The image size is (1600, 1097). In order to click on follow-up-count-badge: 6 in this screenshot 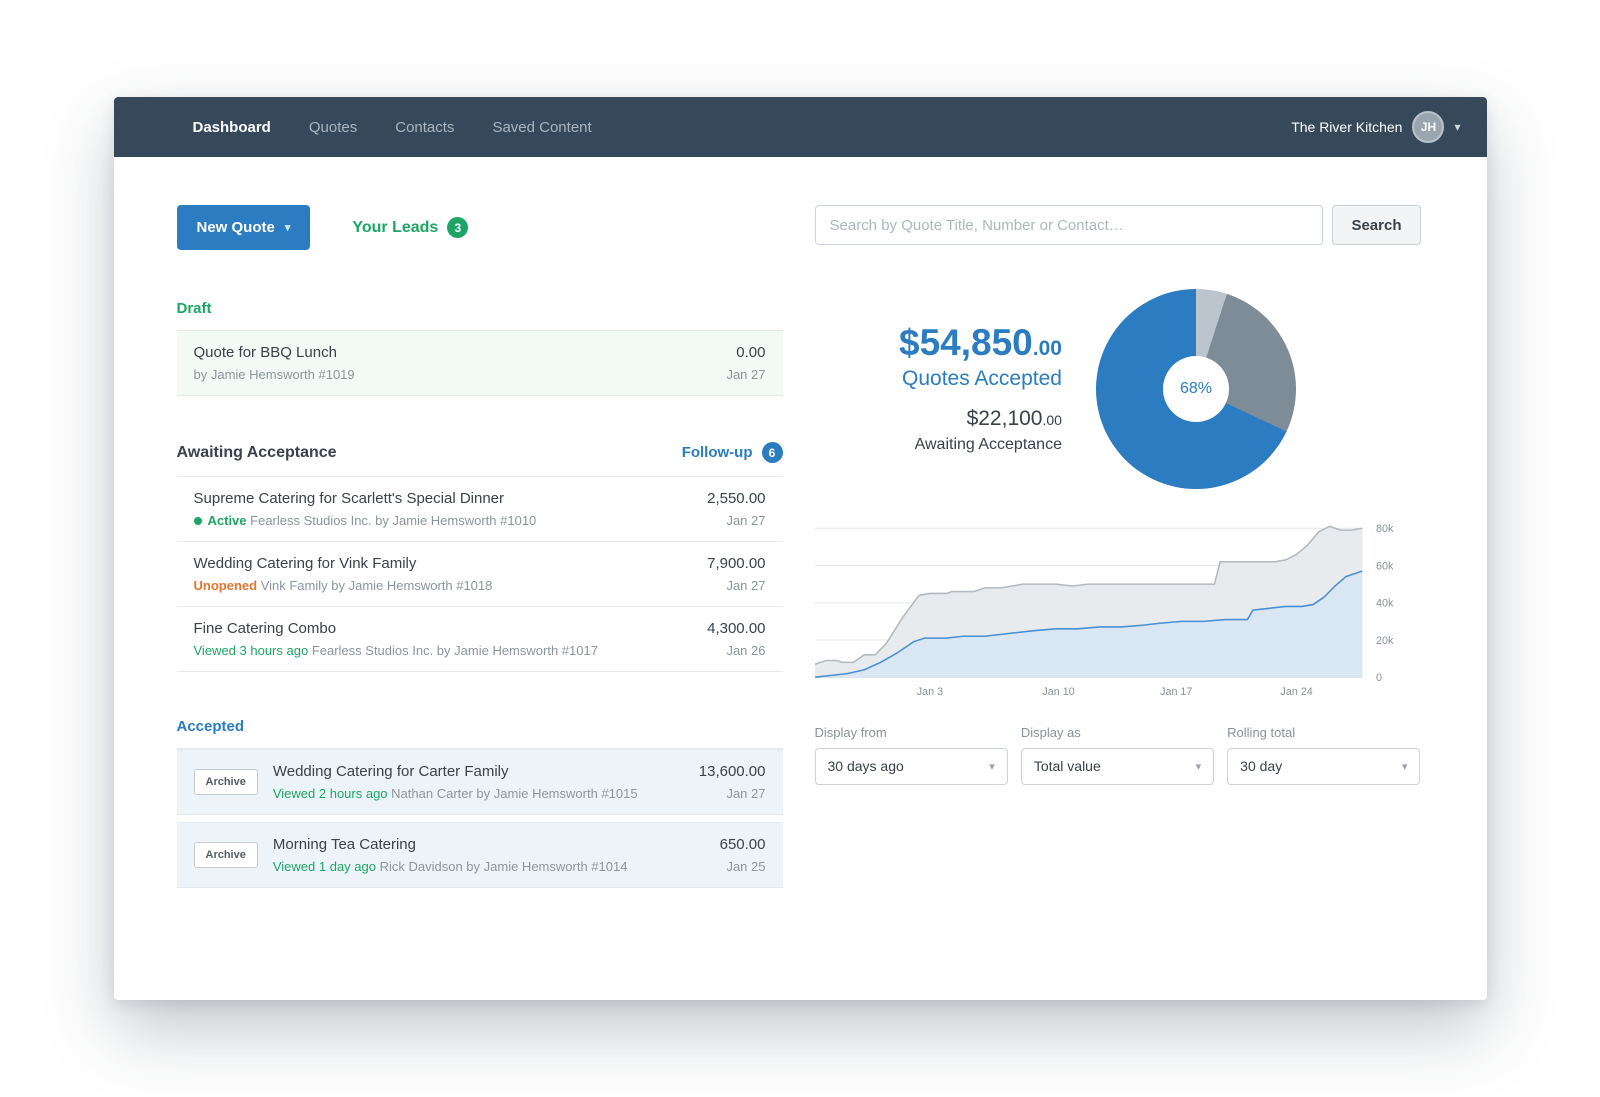, I will do `click(772, 452)`.